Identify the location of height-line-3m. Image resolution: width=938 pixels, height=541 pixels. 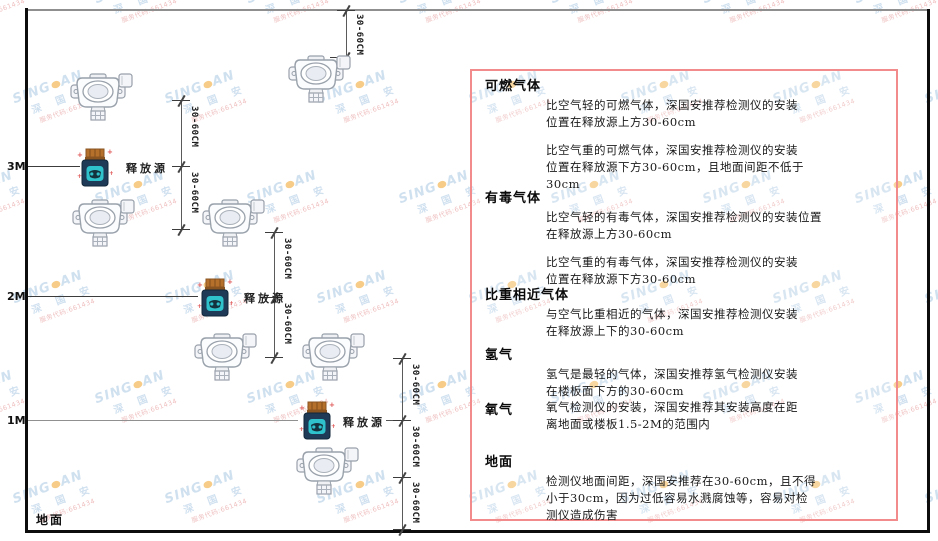
(54, 166).